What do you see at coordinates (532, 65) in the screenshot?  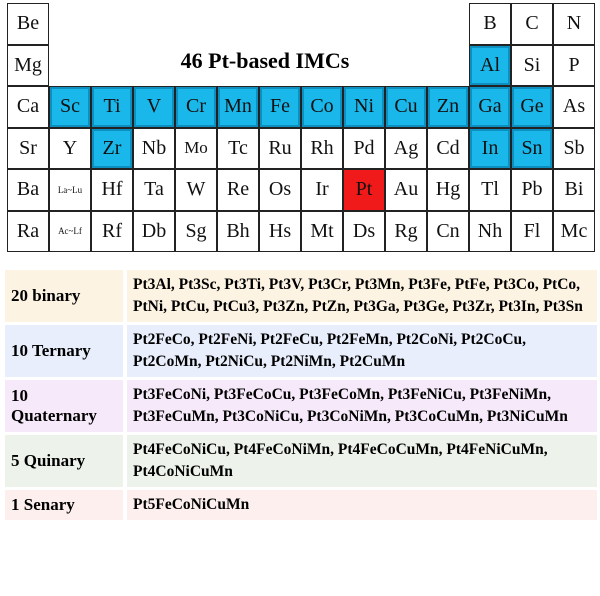 I see `element-cell-si: Si` at bounding box center [532, 65].